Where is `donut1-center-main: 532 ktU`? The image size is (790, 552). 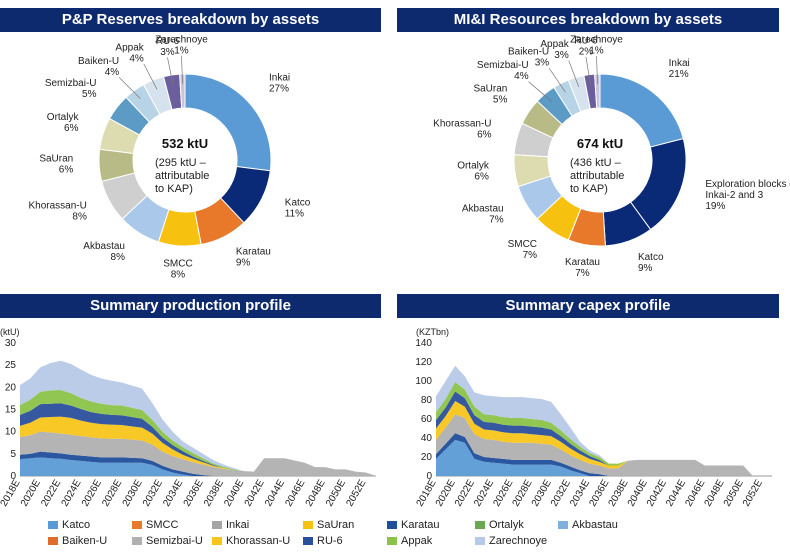 donut1-center-main: 532 ktU is located at coordinates (185, 143).